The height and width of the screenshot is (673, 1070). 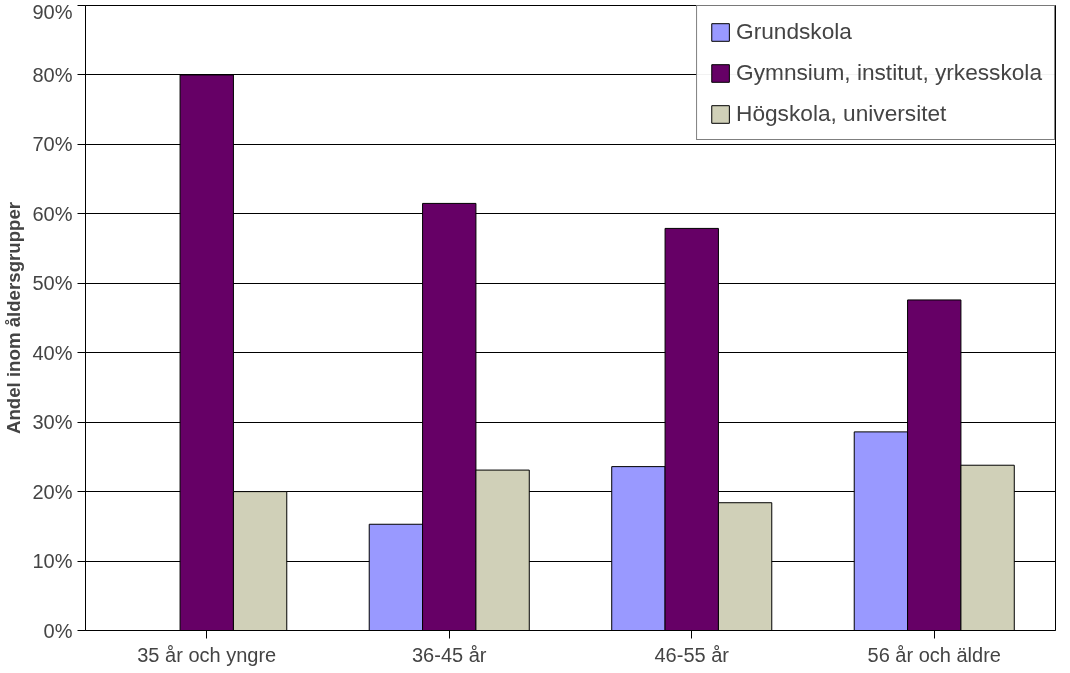 What do you see at coordinates (207, 654) in the screenshot?
I see `x-tick-label: 35 år och yngre` at bounding box center [207, 654].